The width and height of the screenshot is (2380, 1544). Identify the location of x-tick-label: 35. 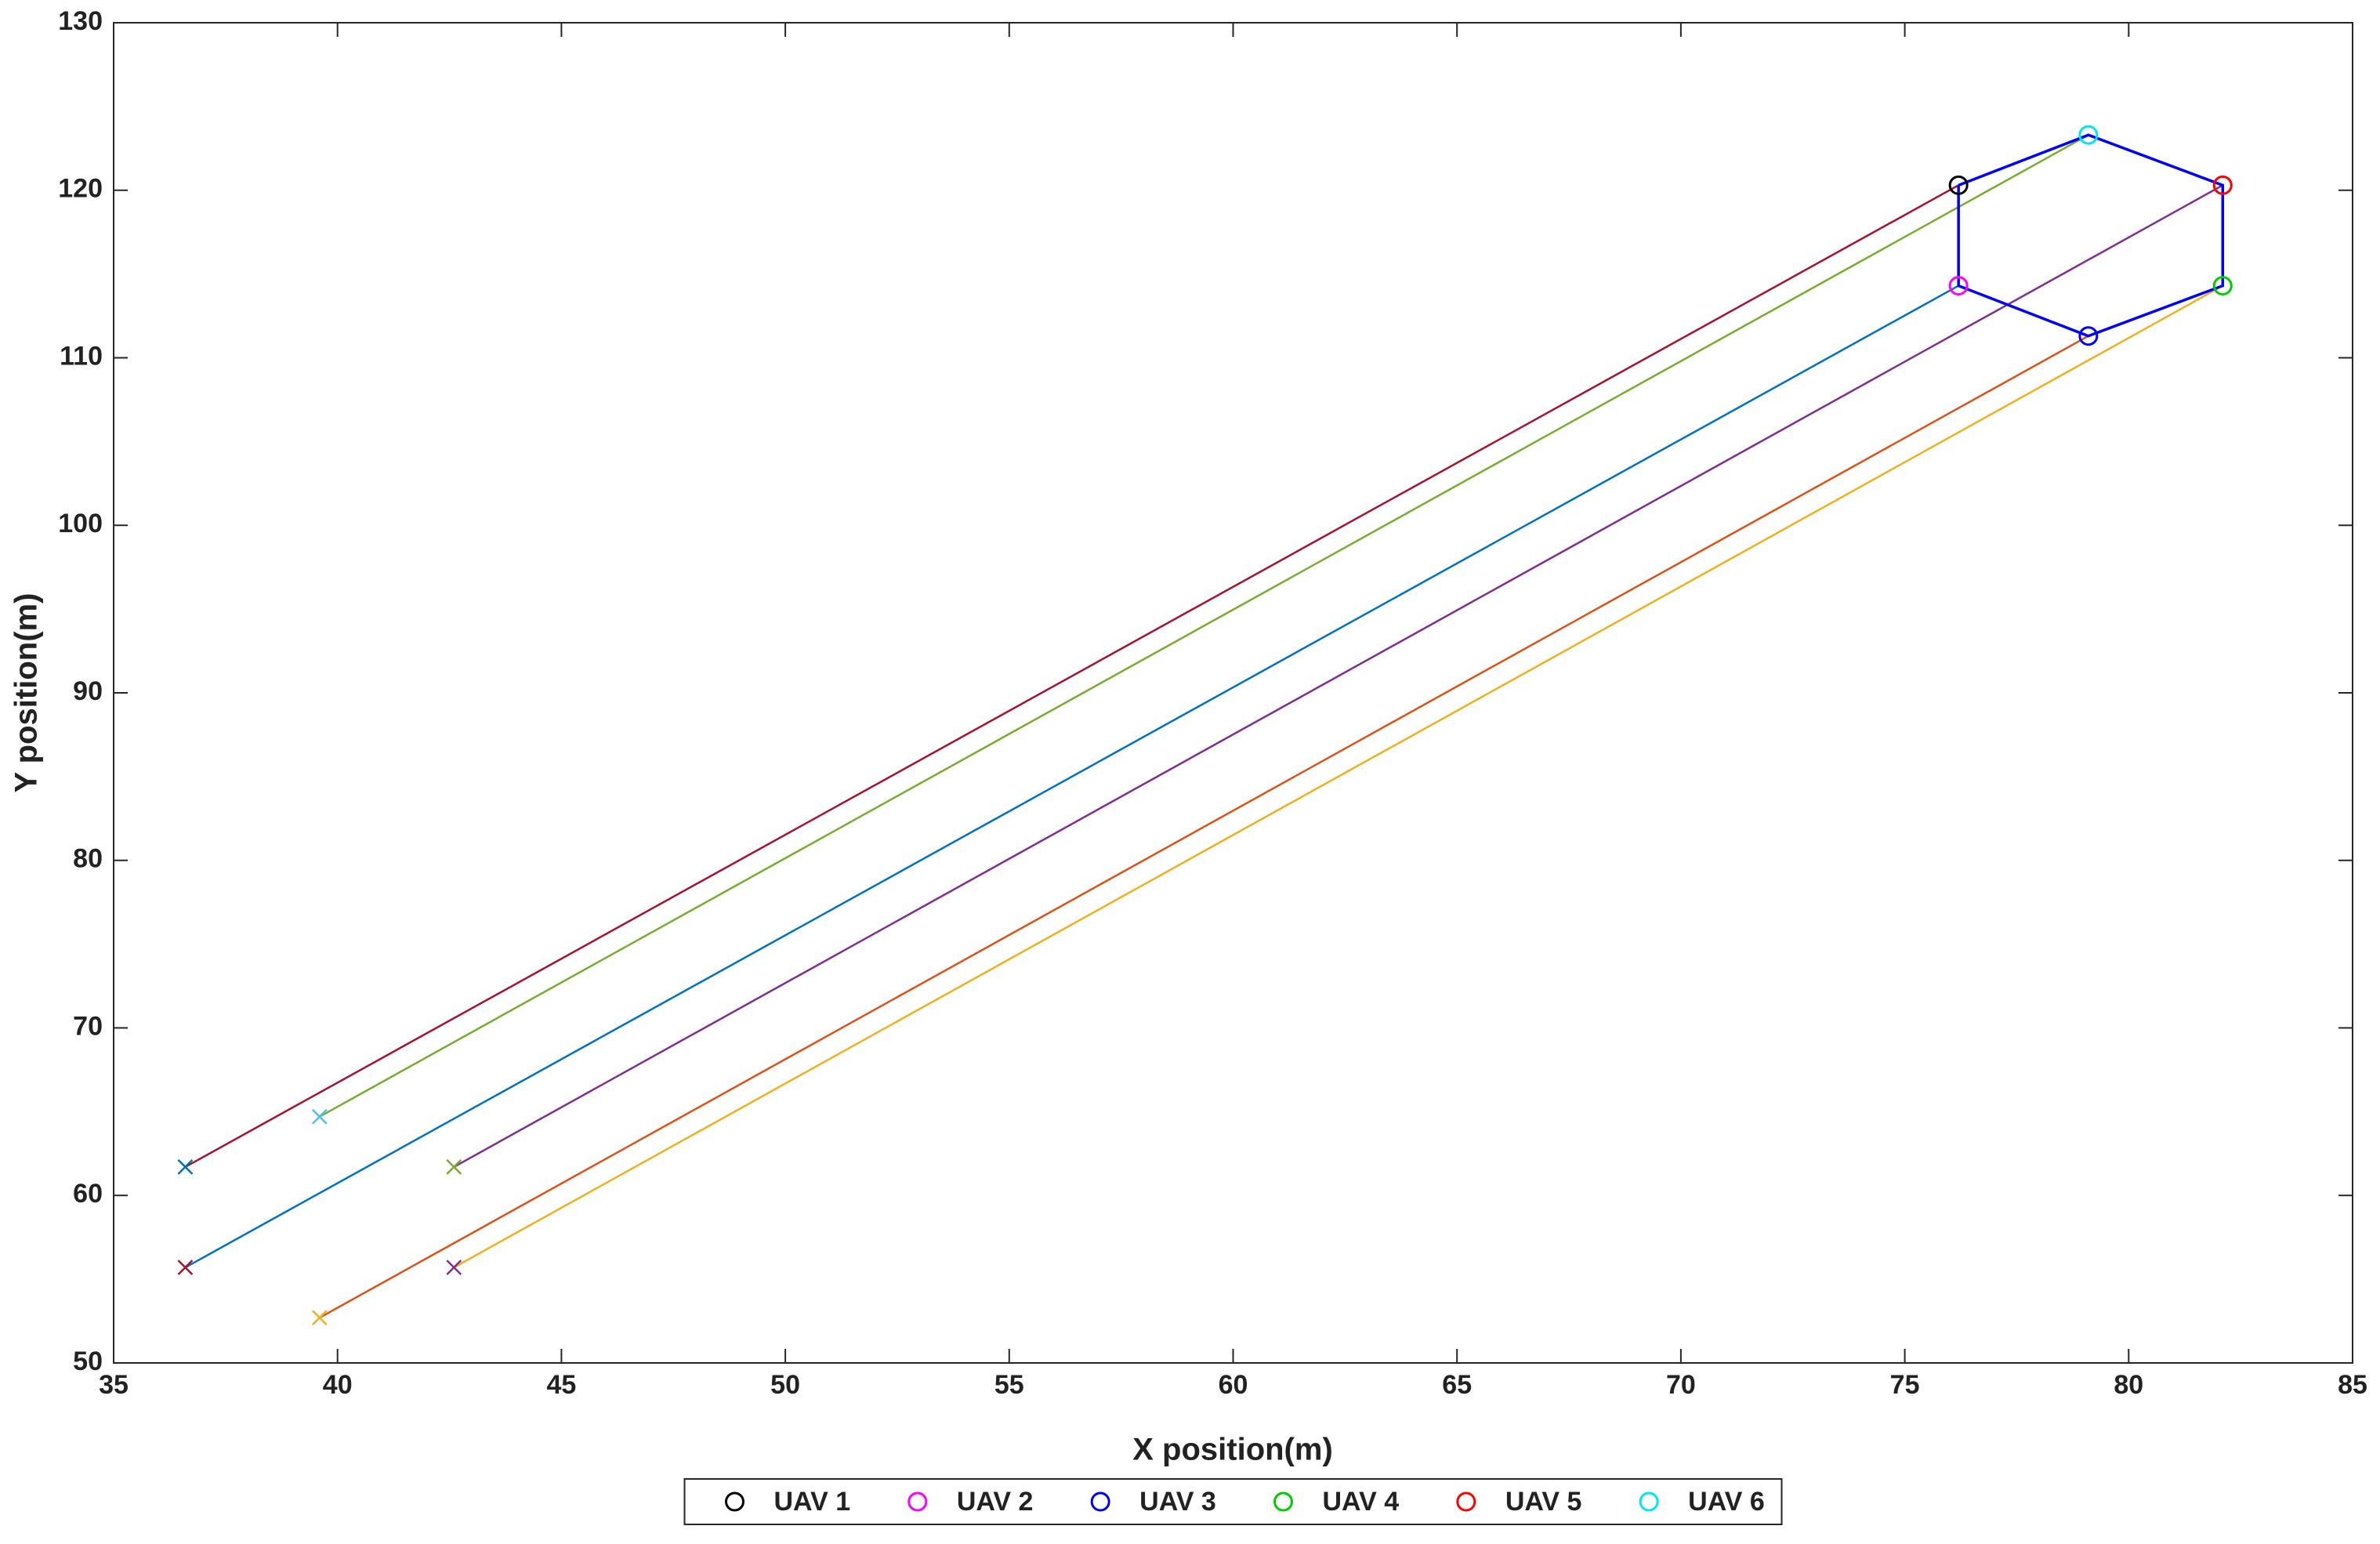
(114, 1385).